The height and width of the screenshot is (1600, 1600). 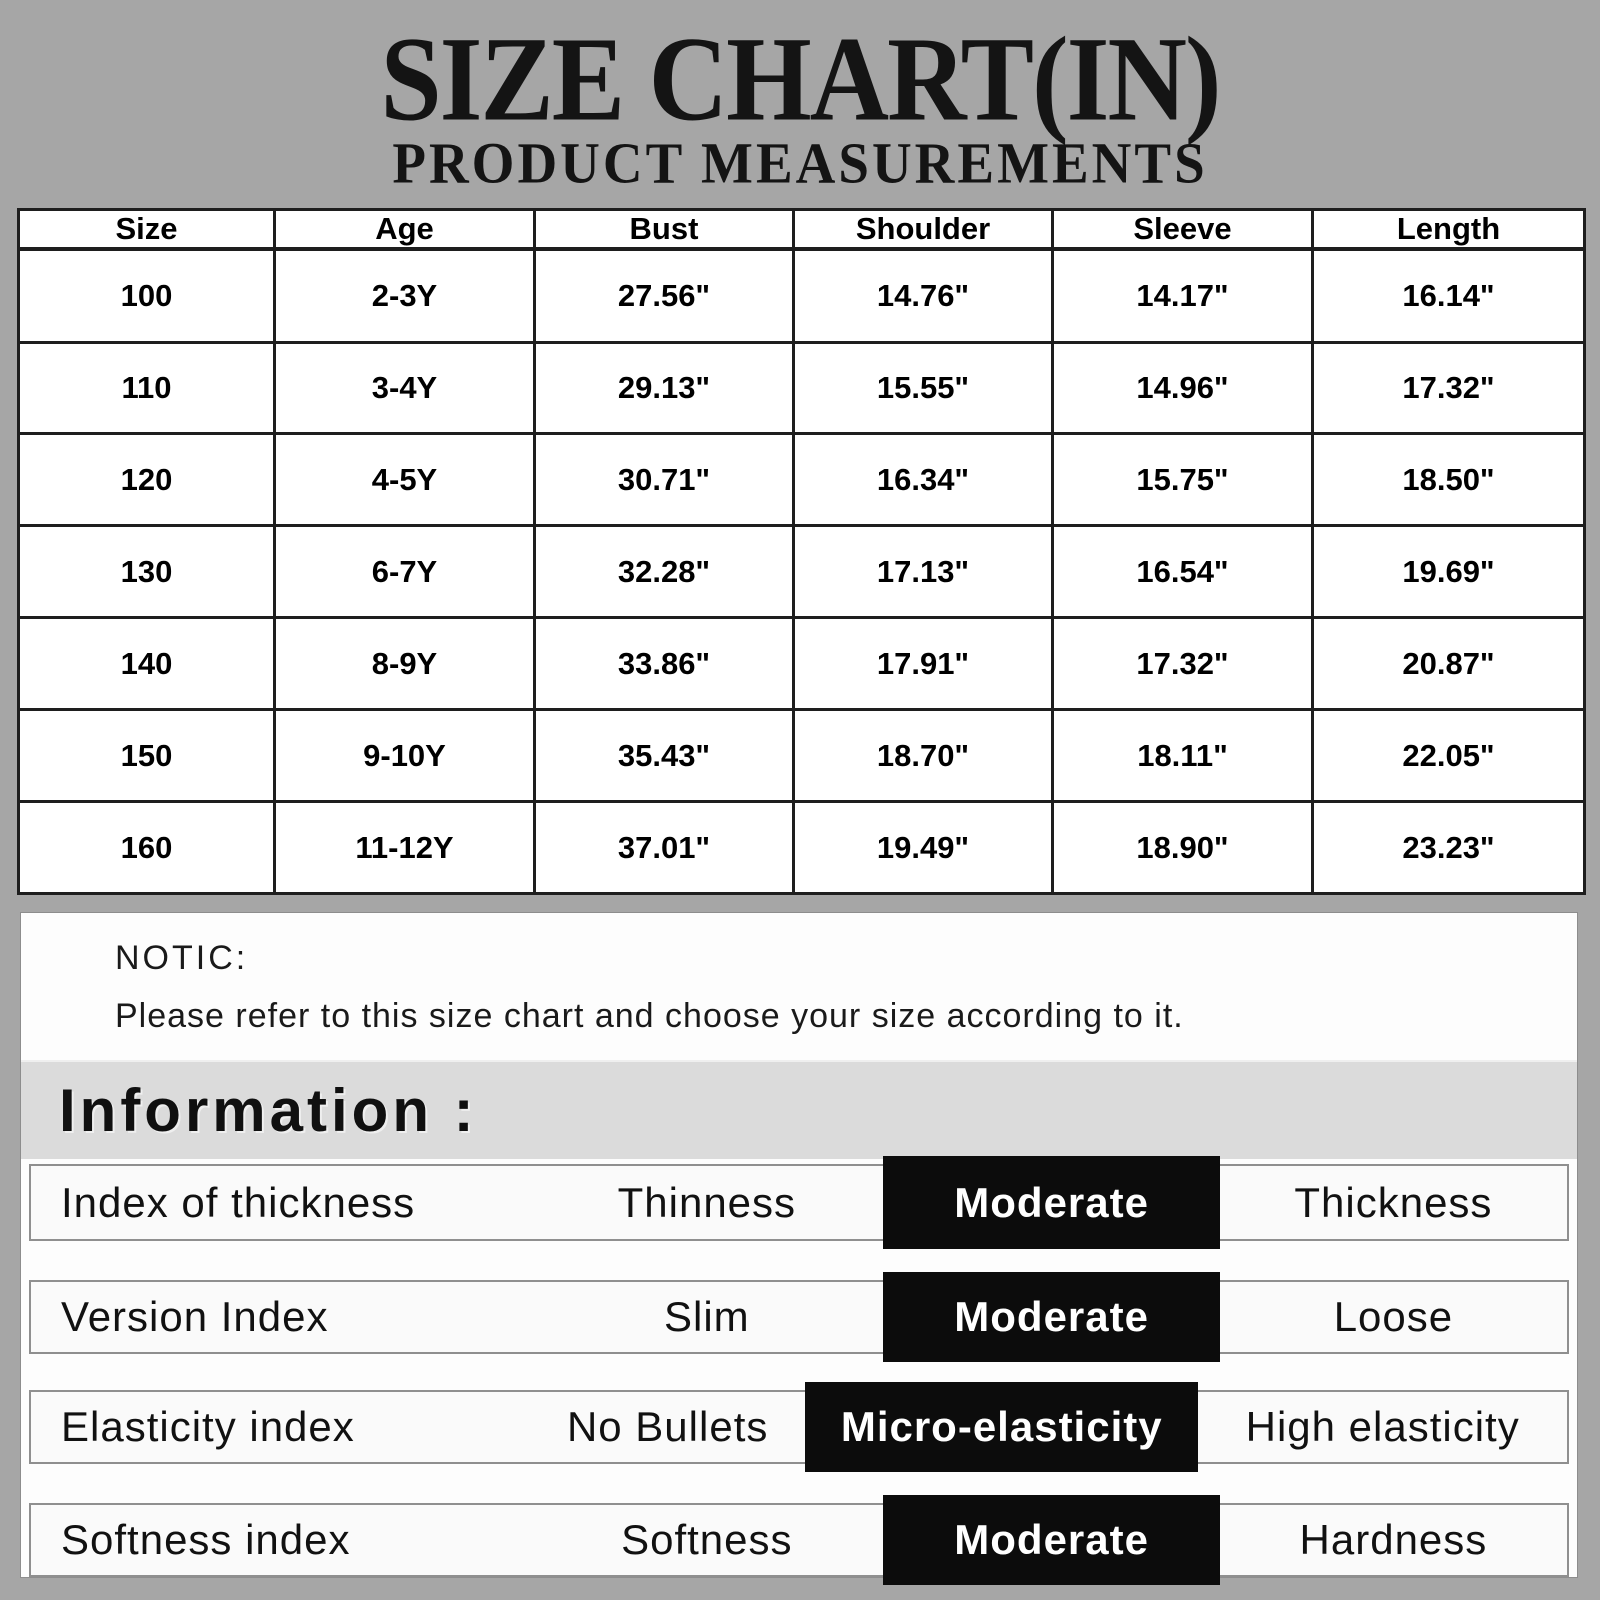 What do you see at coordinates (268, 1110) in the screenshot?
I see `information-heading: Information :` at bounding box center [268, 1110].